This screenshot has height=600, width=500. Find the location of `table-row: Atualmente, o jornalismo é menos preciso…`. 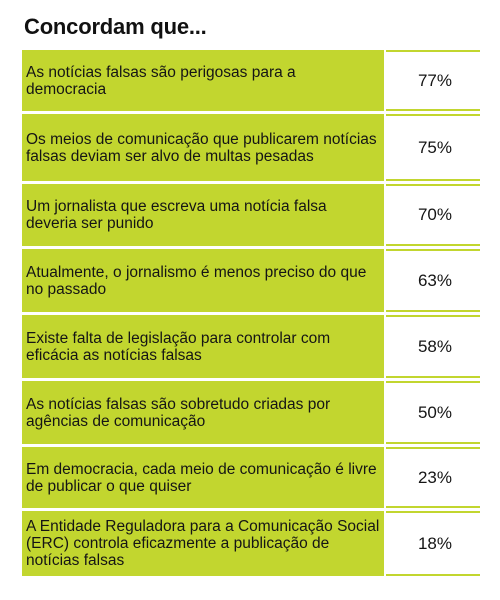

table-row: Atualmente, o jornalismo é menos preciso… is located at coordinates (251, 280).